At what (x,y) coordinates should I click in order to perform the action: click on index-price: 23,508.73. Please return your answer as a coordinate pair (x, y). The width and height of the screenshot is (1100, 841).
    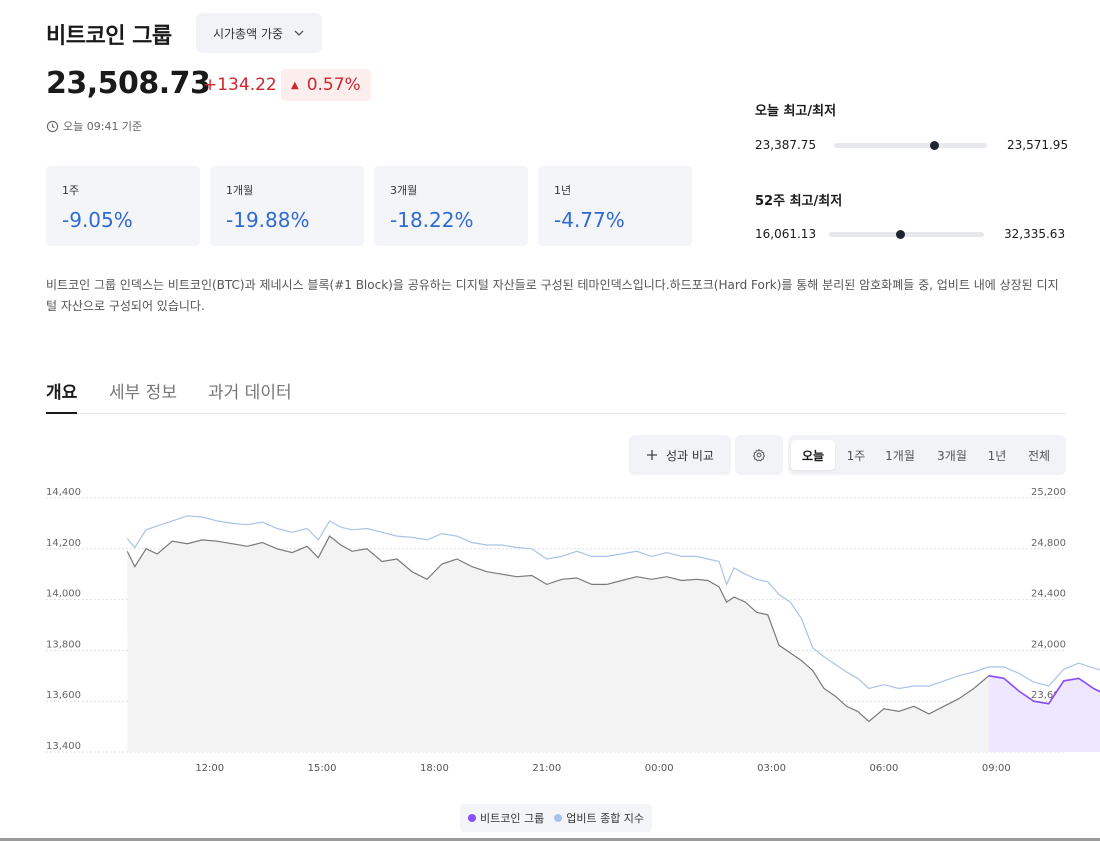
    Looking at the image, I should click on (128, 83).